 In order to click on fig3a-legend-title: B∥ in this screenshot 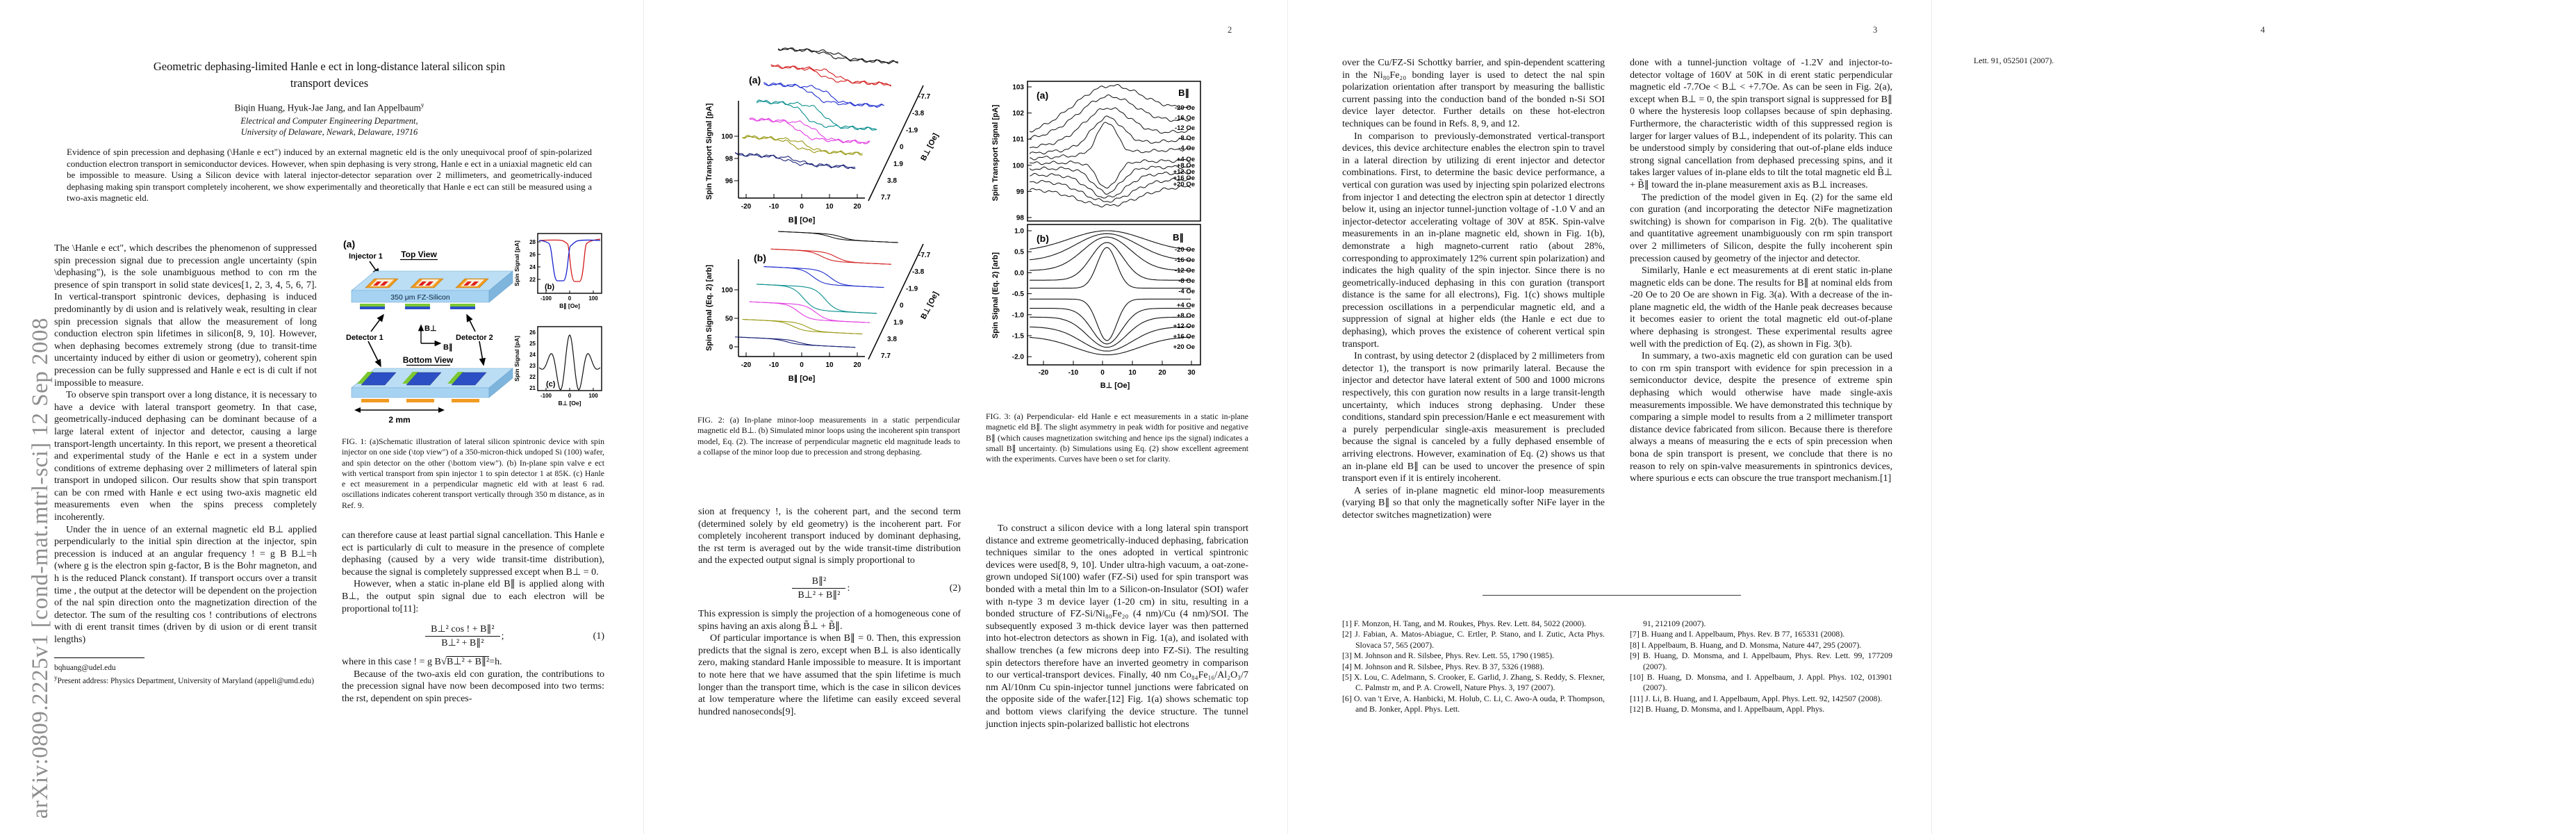, I will do `click(1184, 93)`.